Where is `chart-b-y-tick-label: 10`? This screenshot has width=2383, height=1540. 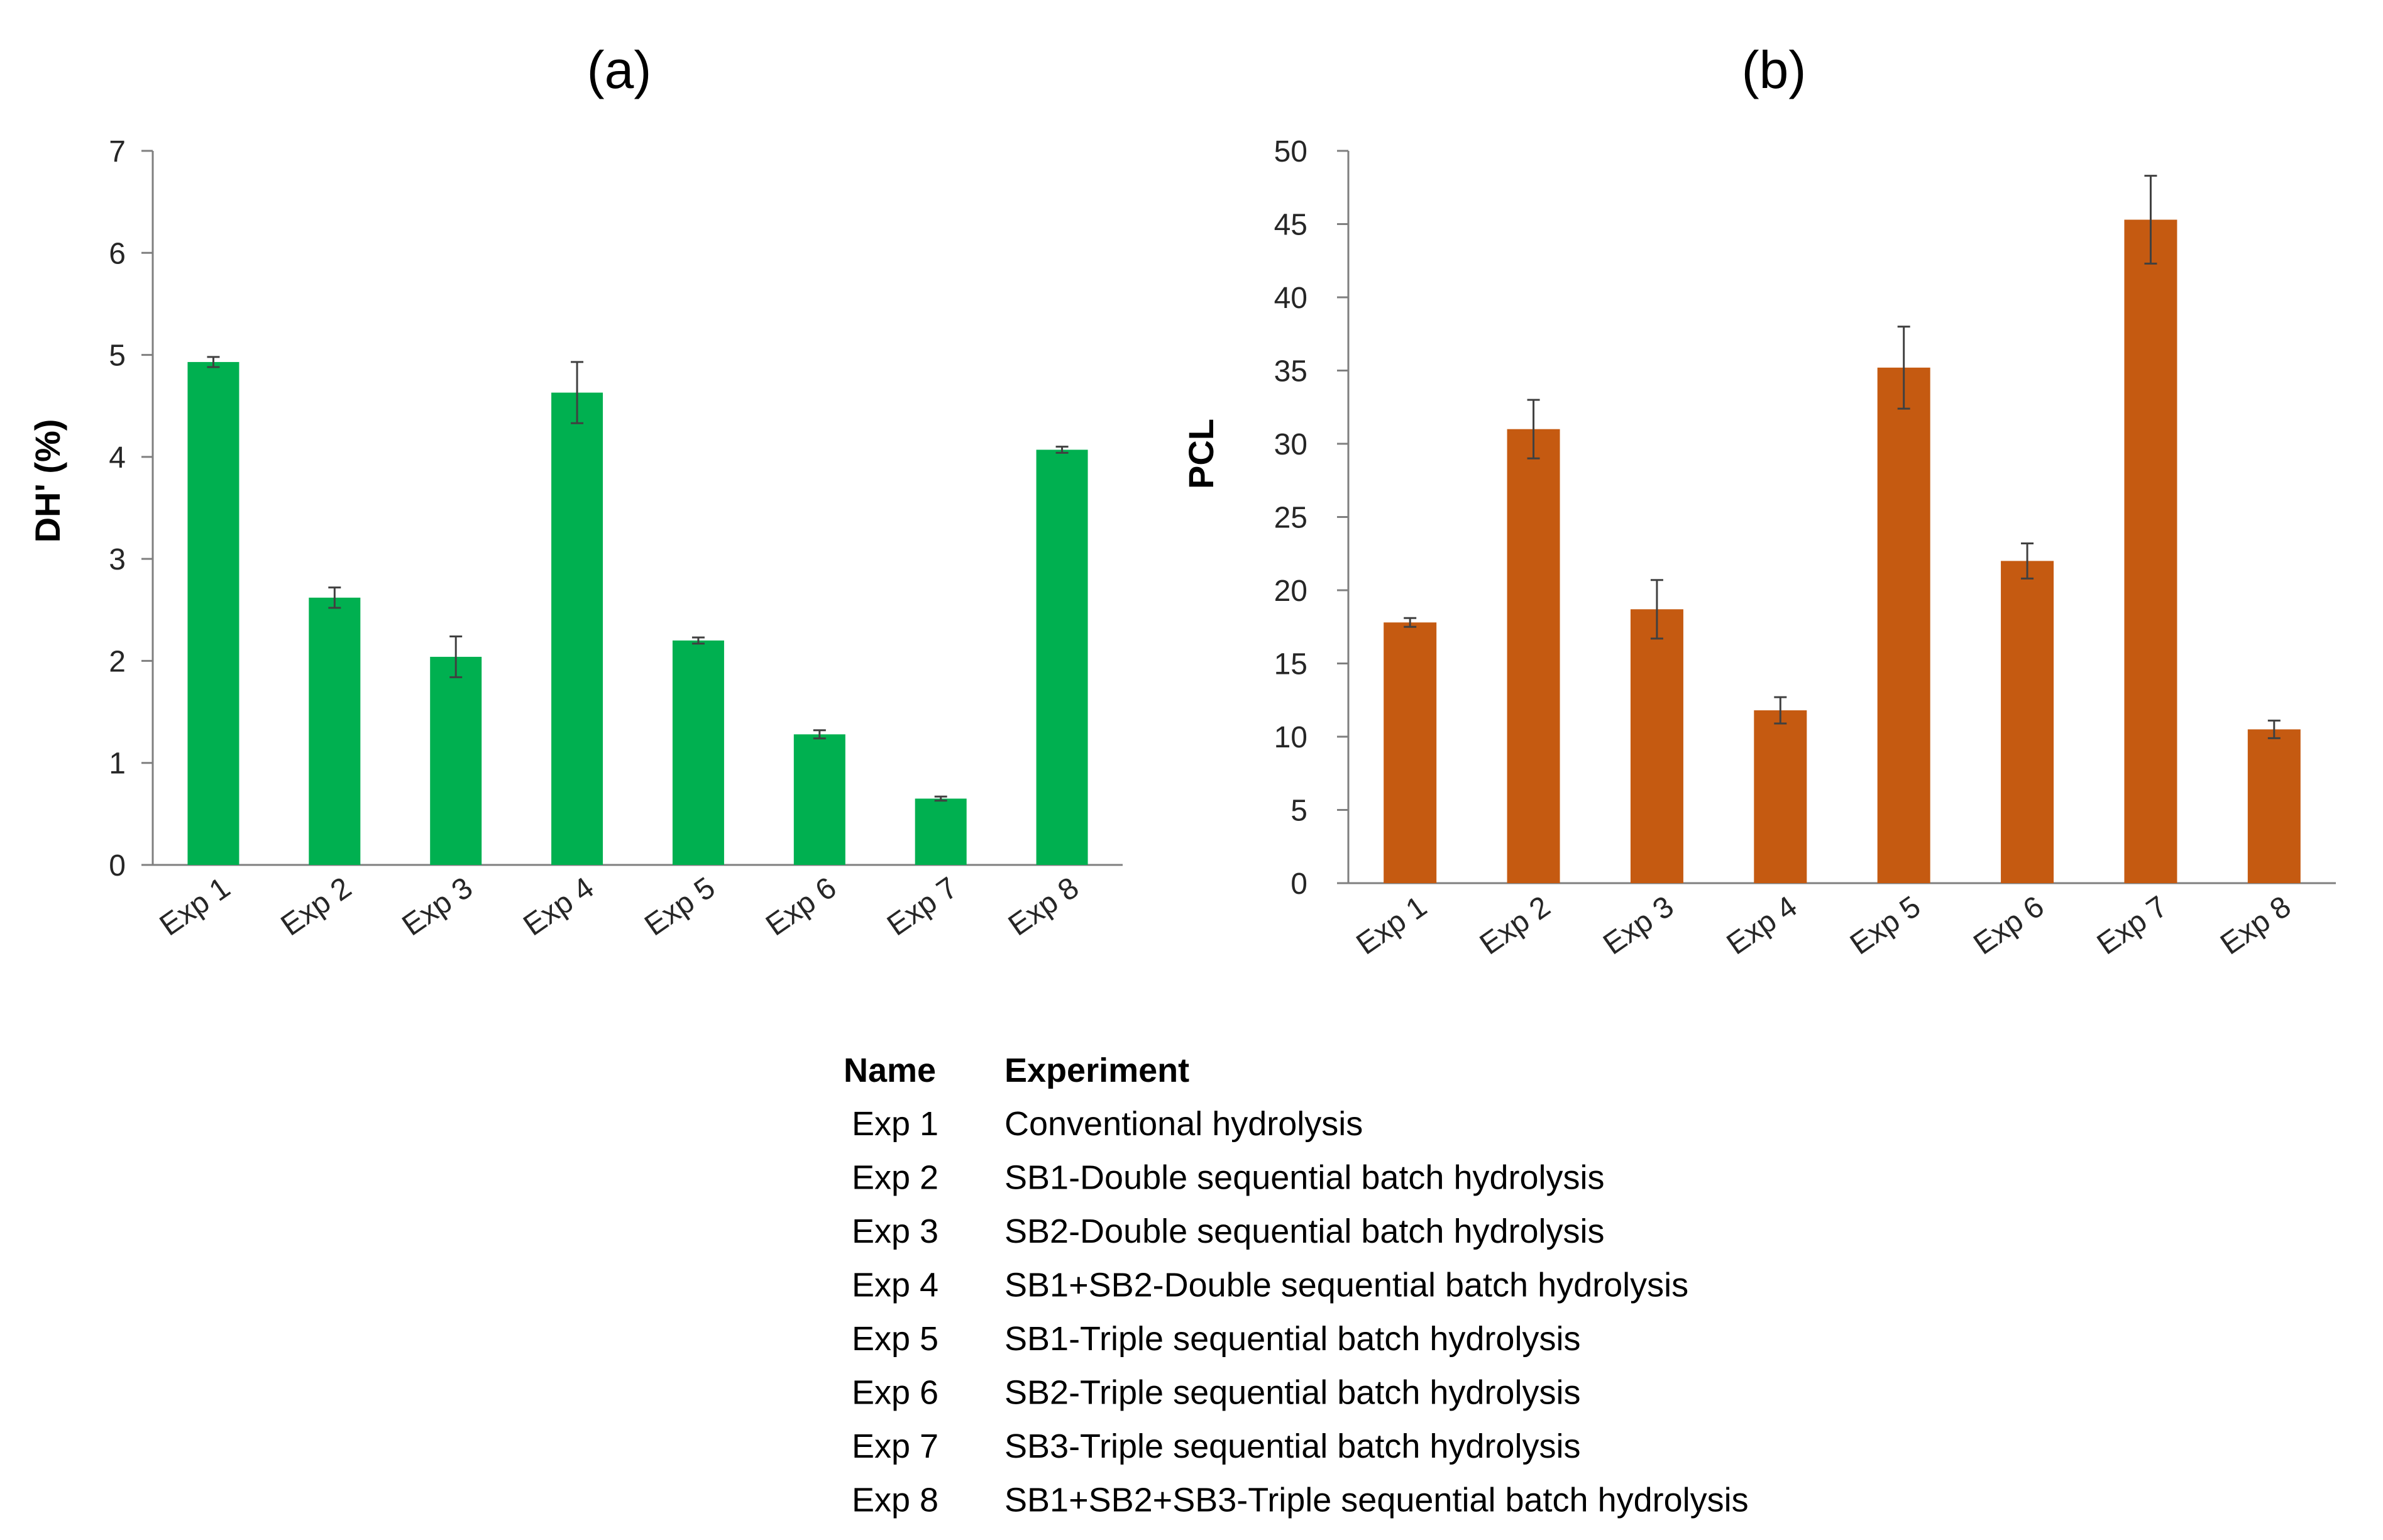
chart-b-y-tick-label: 10 is located at coordinates (1290, 737).